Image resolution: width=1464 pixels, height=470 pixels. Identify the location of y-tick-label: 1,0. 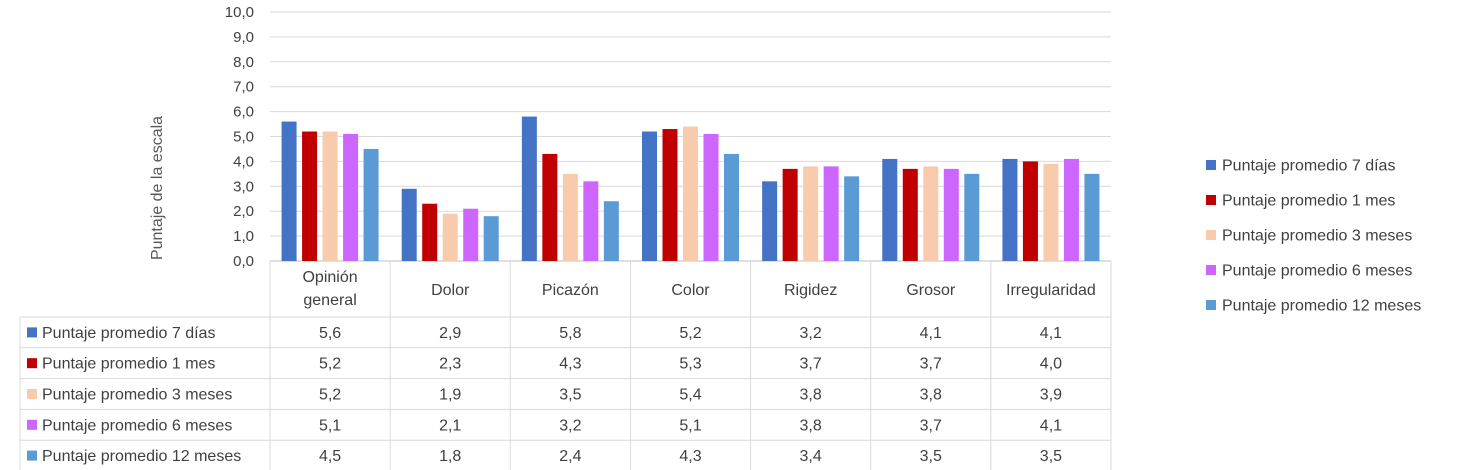
(243, 236).